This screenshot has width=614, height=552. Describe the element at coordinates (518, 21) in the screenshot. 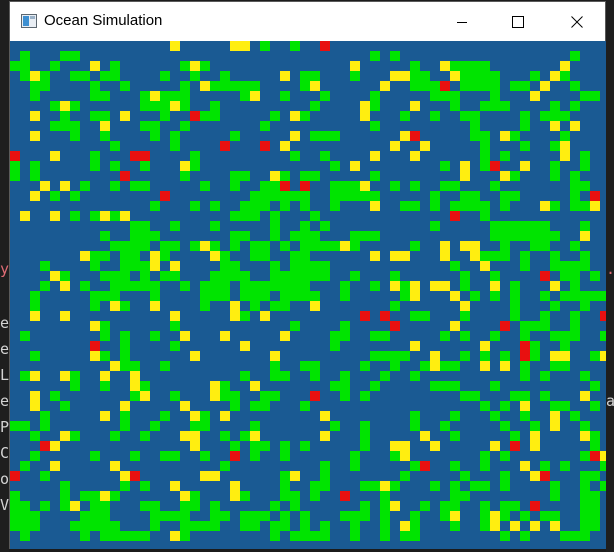

I see `maximize-button` at that location.